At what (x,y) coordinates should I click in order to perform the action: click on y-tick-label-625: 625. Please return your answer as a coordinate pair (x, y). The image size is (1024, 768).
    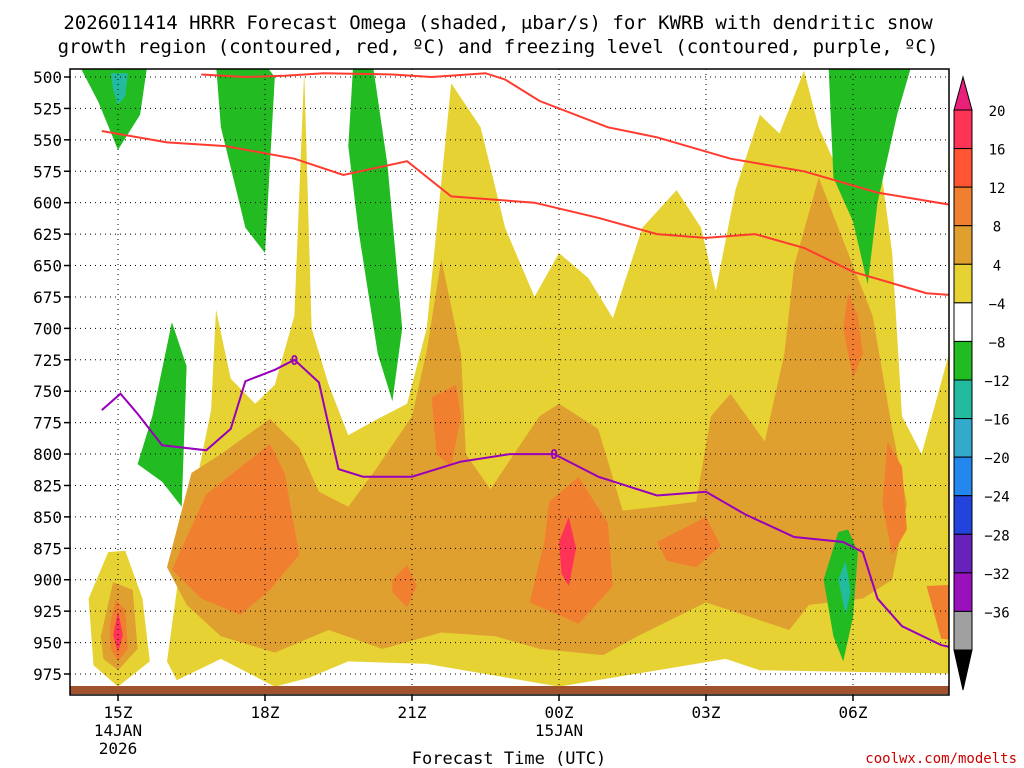
    Looking at the image, I should click on (47, 234).